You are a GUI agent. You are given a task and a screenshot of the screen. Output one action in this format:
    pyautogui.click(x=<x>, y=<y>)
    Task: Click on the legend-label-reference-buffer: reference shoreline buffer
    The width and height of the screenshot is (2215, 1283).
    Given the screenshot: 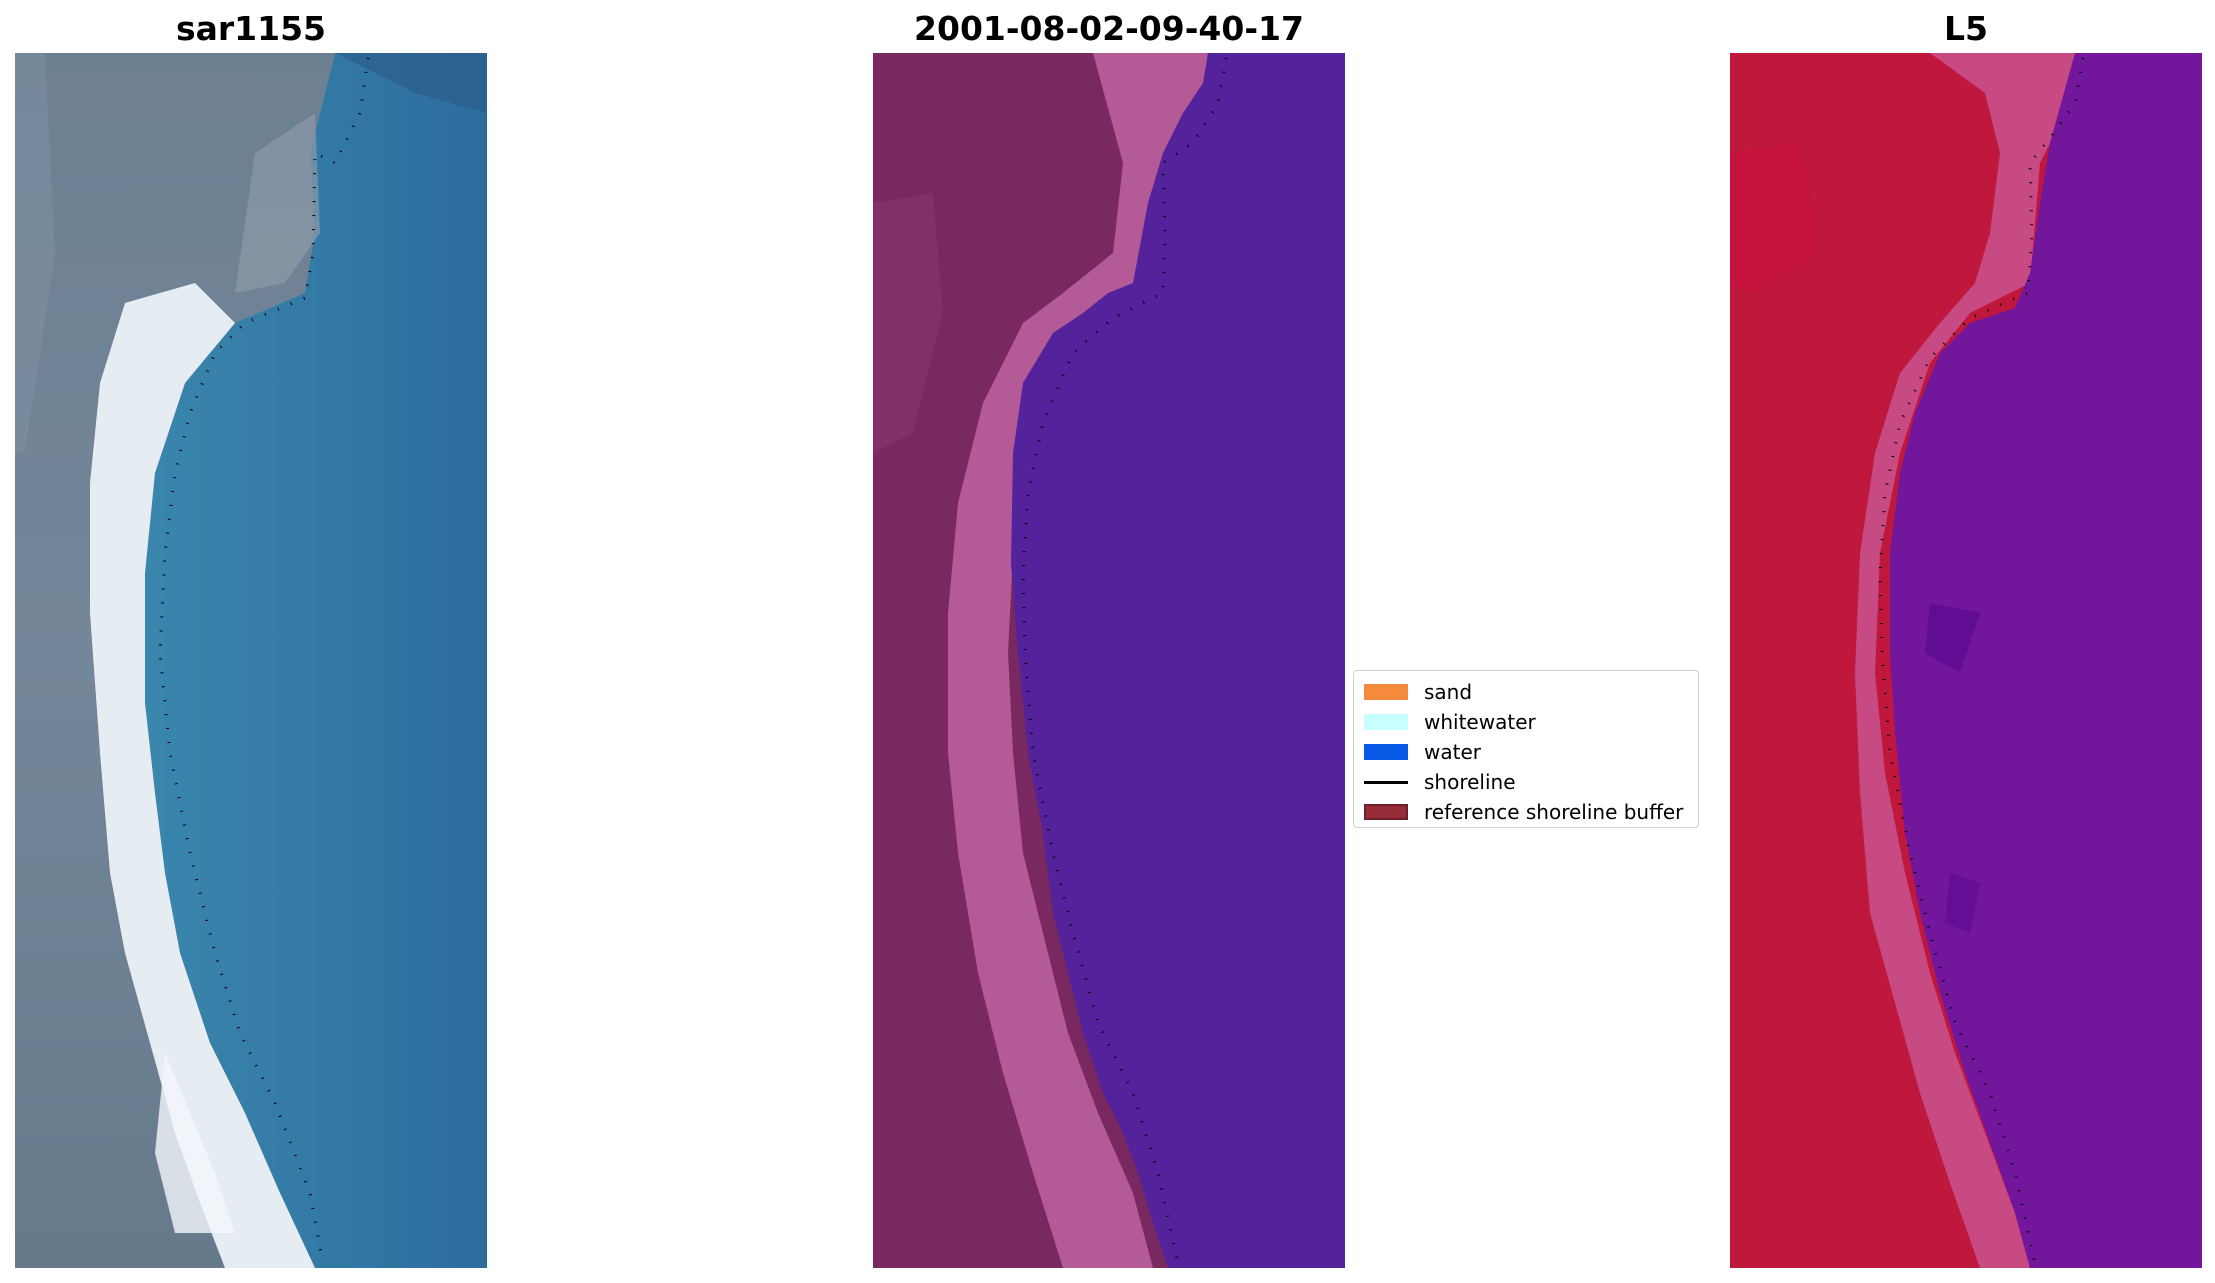 What is the action you would take?
    pyautogui.click(x=1554, y=812)
    